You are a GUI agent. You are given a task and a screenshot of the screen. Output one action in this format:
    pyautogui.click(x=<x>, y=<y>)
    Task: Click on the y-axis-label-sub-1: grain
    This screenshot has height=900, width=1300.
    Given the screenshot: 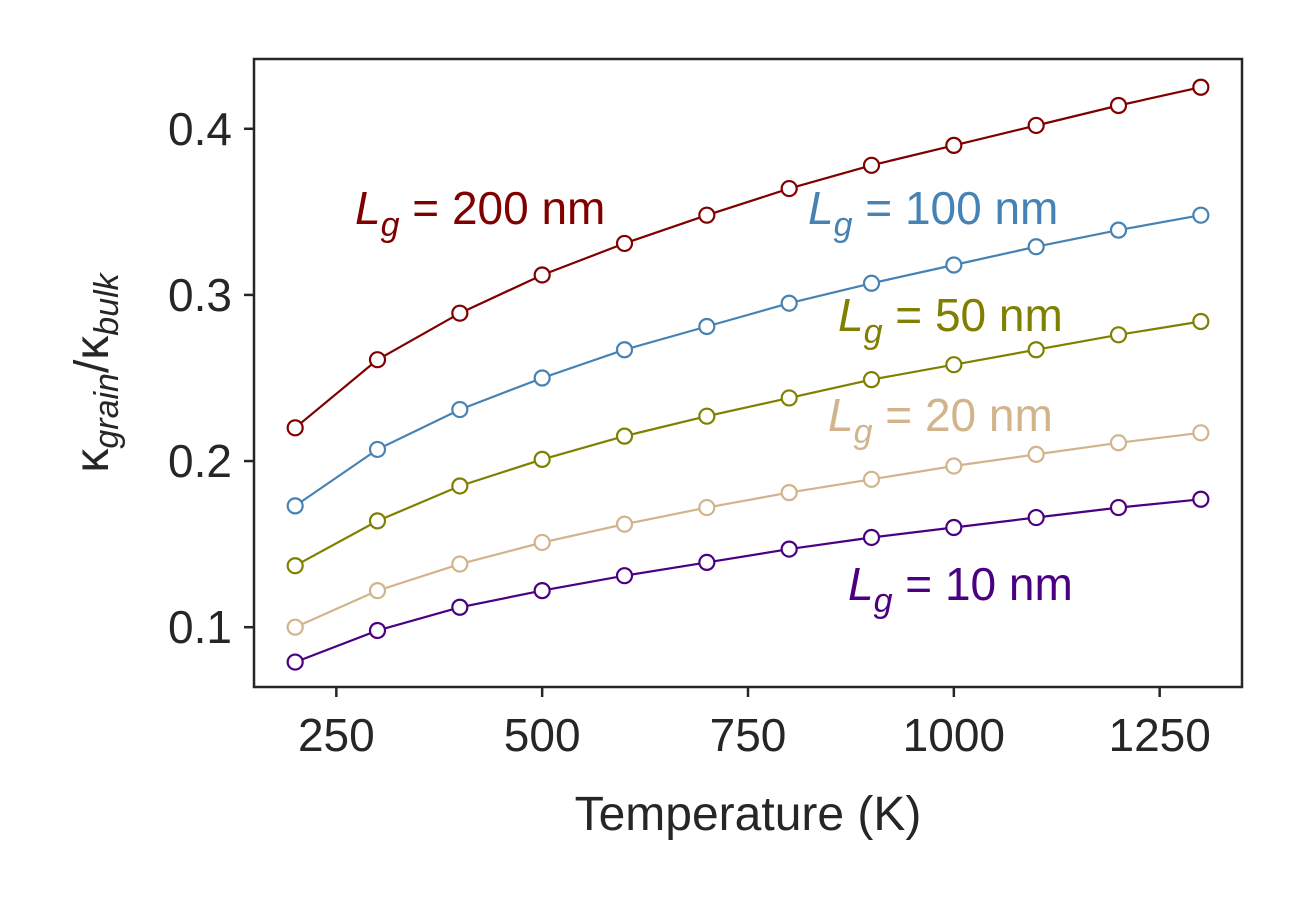 What is the action you would take?
    pyautogui.click(x=107, y=411)
    